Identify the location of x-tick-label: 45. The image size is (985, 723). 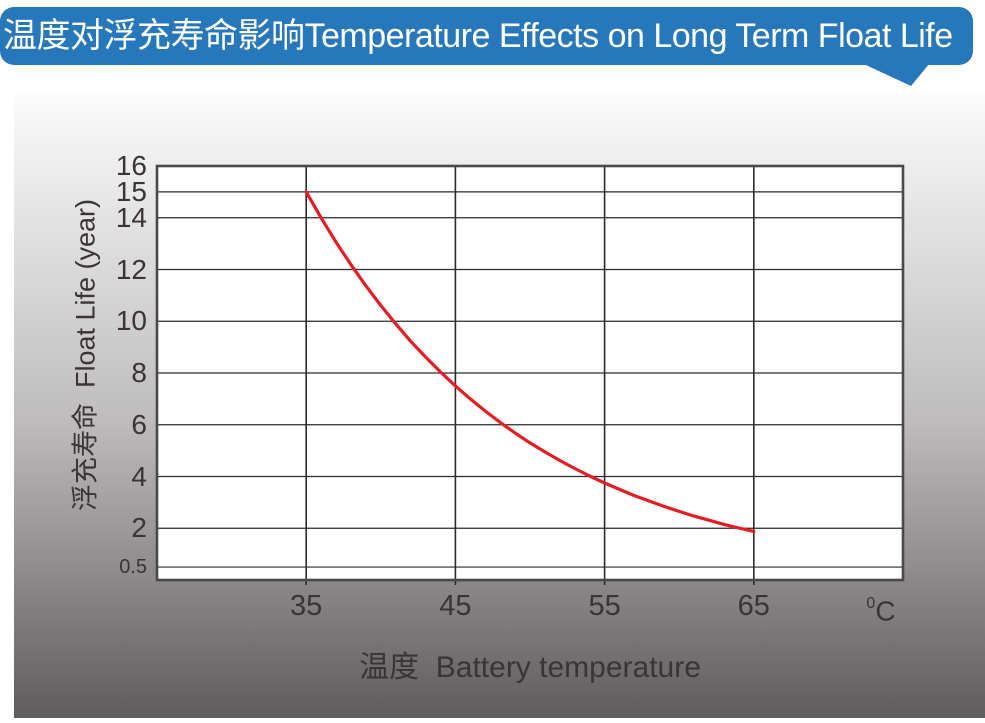
(455, 606).